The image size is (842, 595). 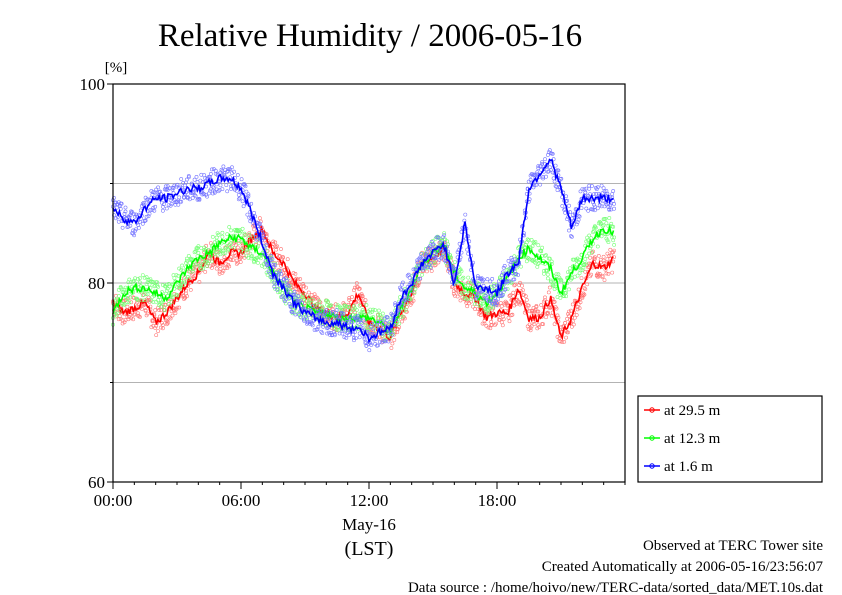 What do you see at coordinates (692, 411) in the screenshot?
I see `legend-label: at 29.5 m` at bounding box center [692, 411].